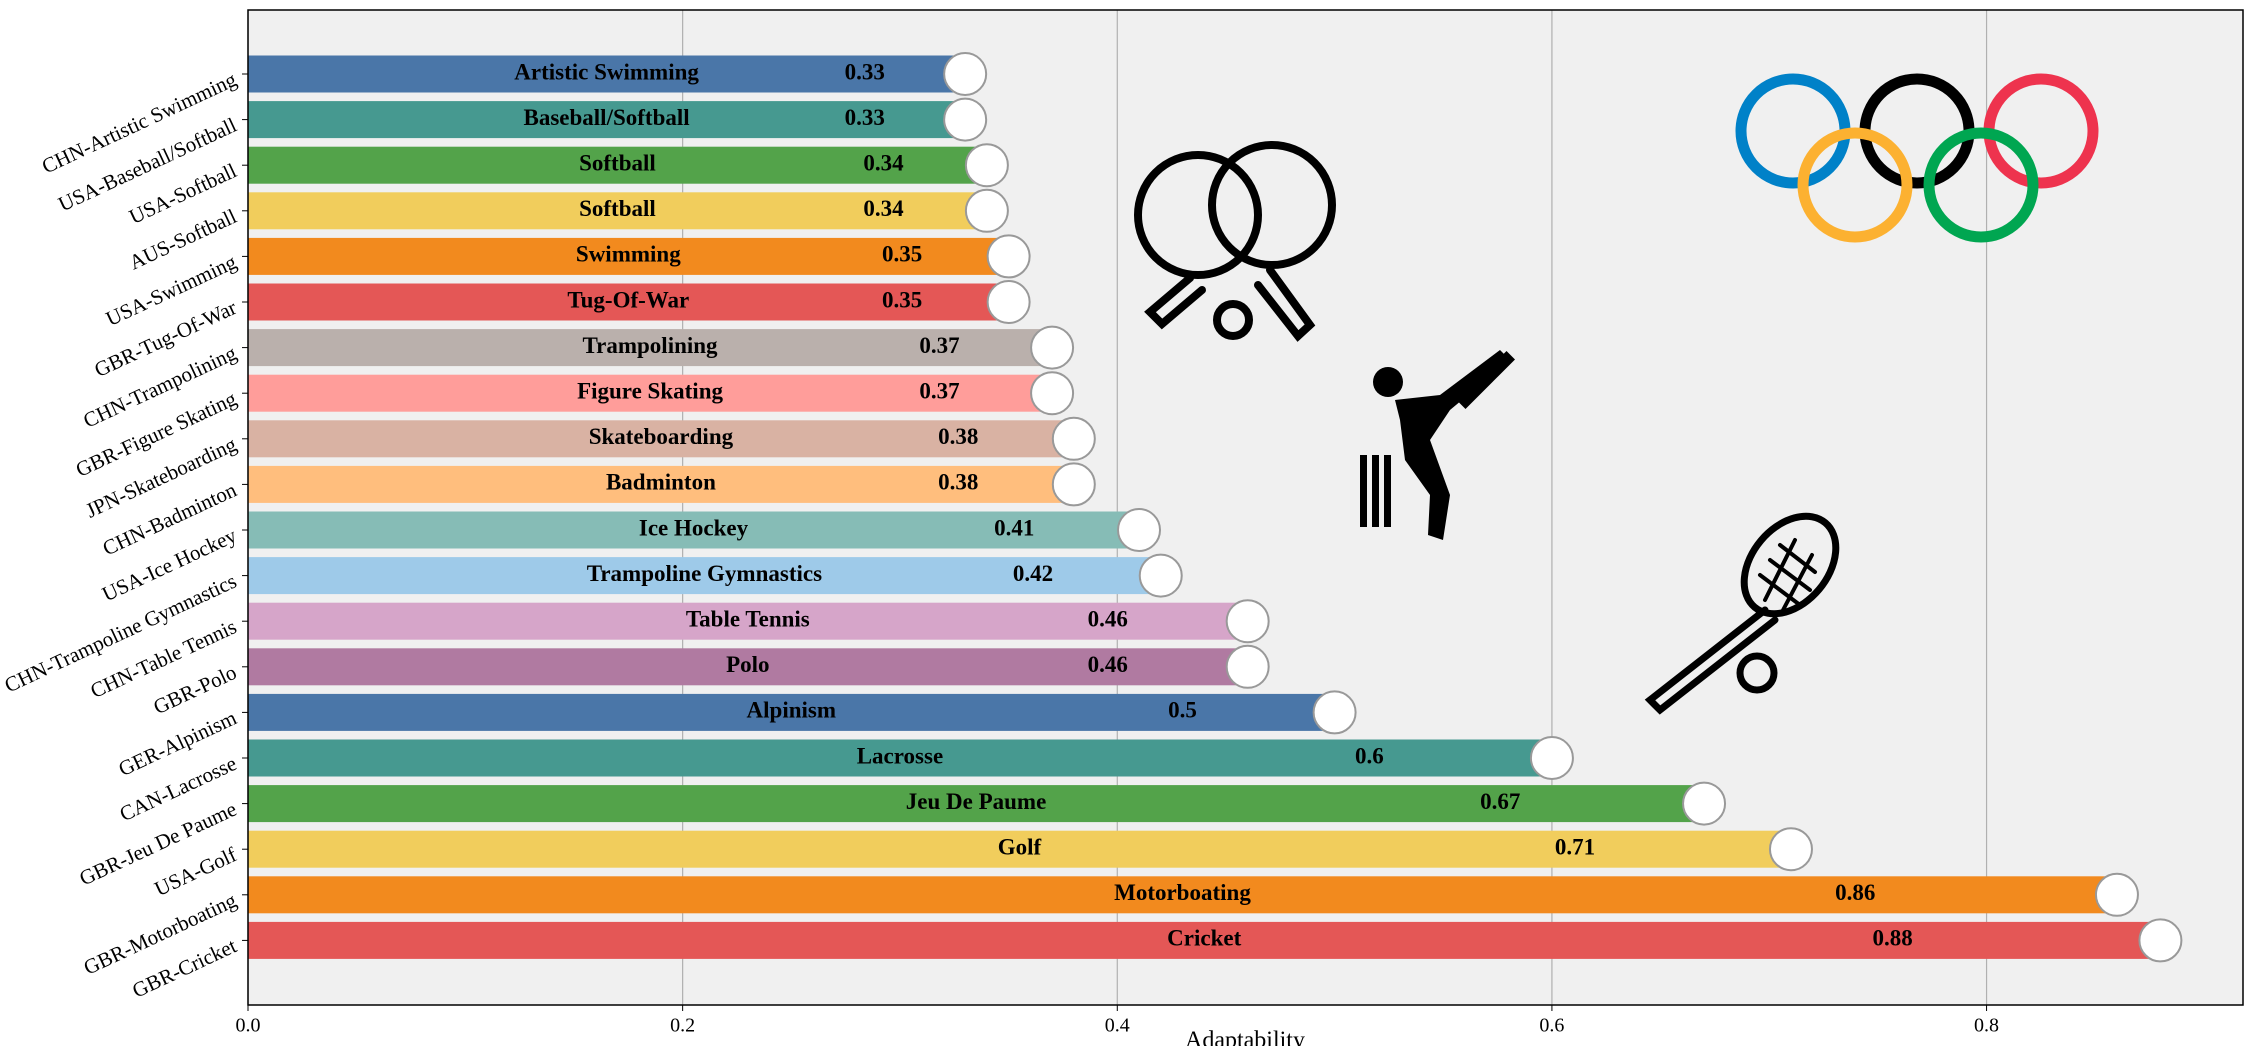 The height and width of the screenshot is (1046, 2253). I want to click on head, so click(1388, 382).